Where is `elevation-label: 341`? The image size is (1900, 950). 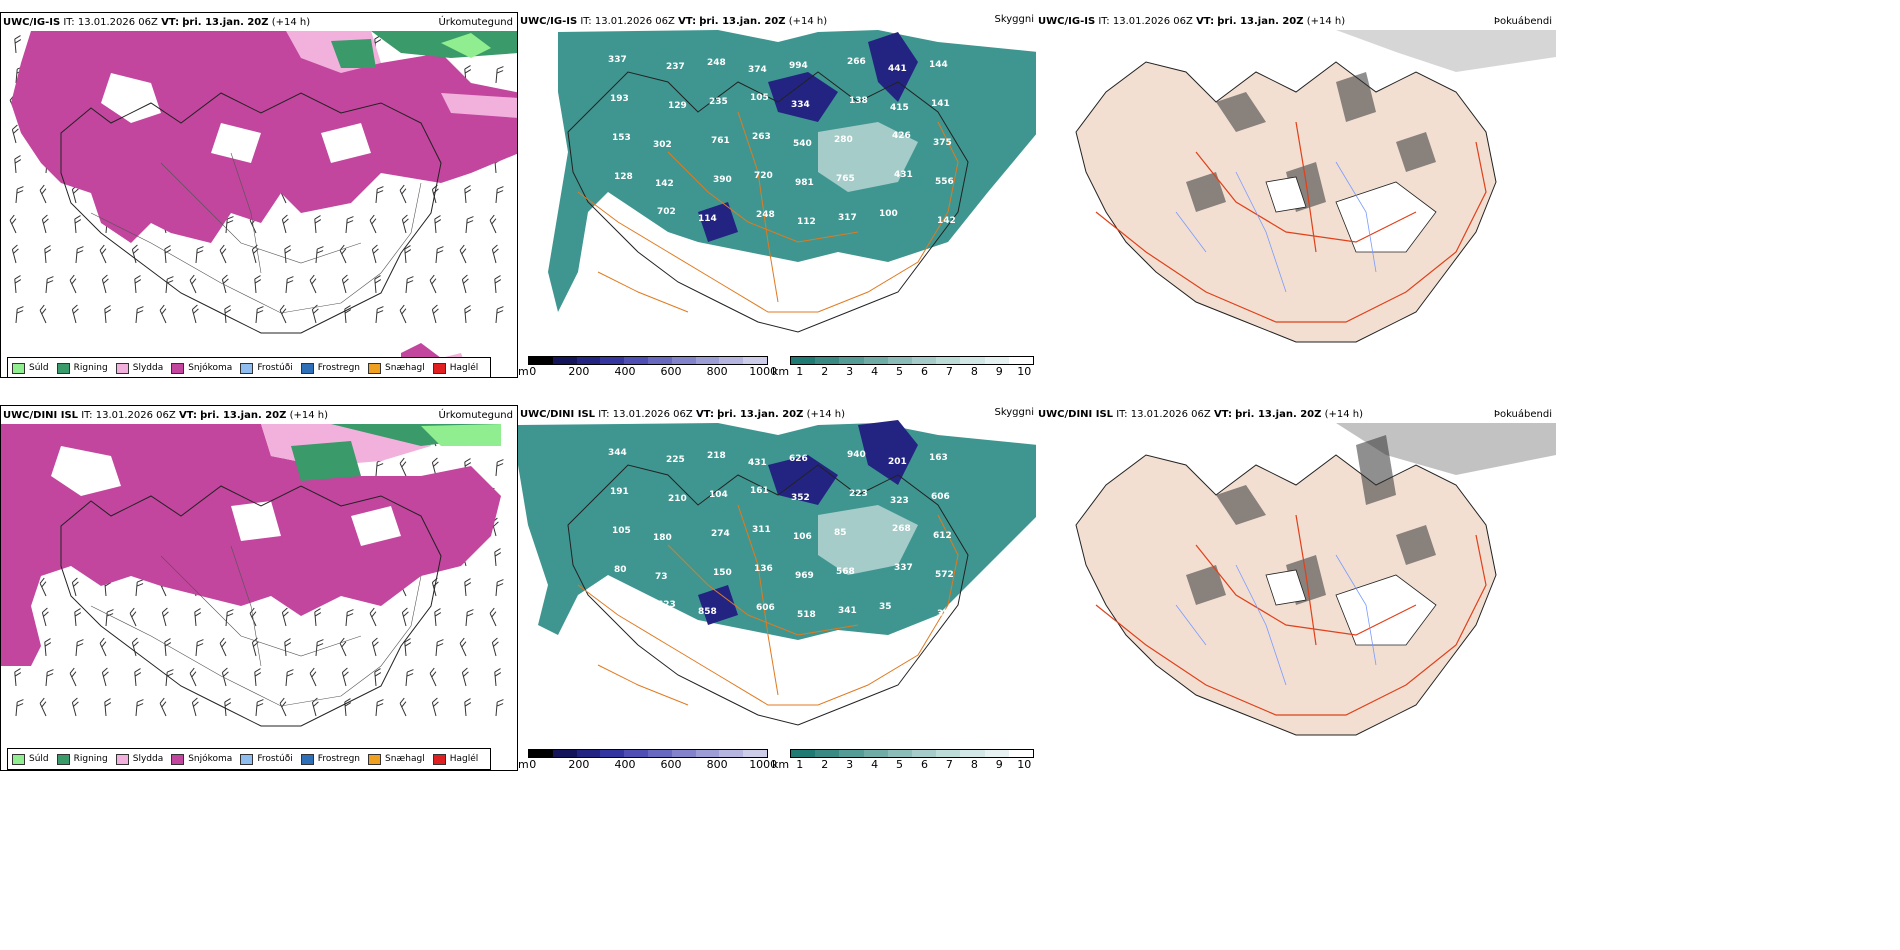
elevation-label: 341 is located at coordinates (847, 611).